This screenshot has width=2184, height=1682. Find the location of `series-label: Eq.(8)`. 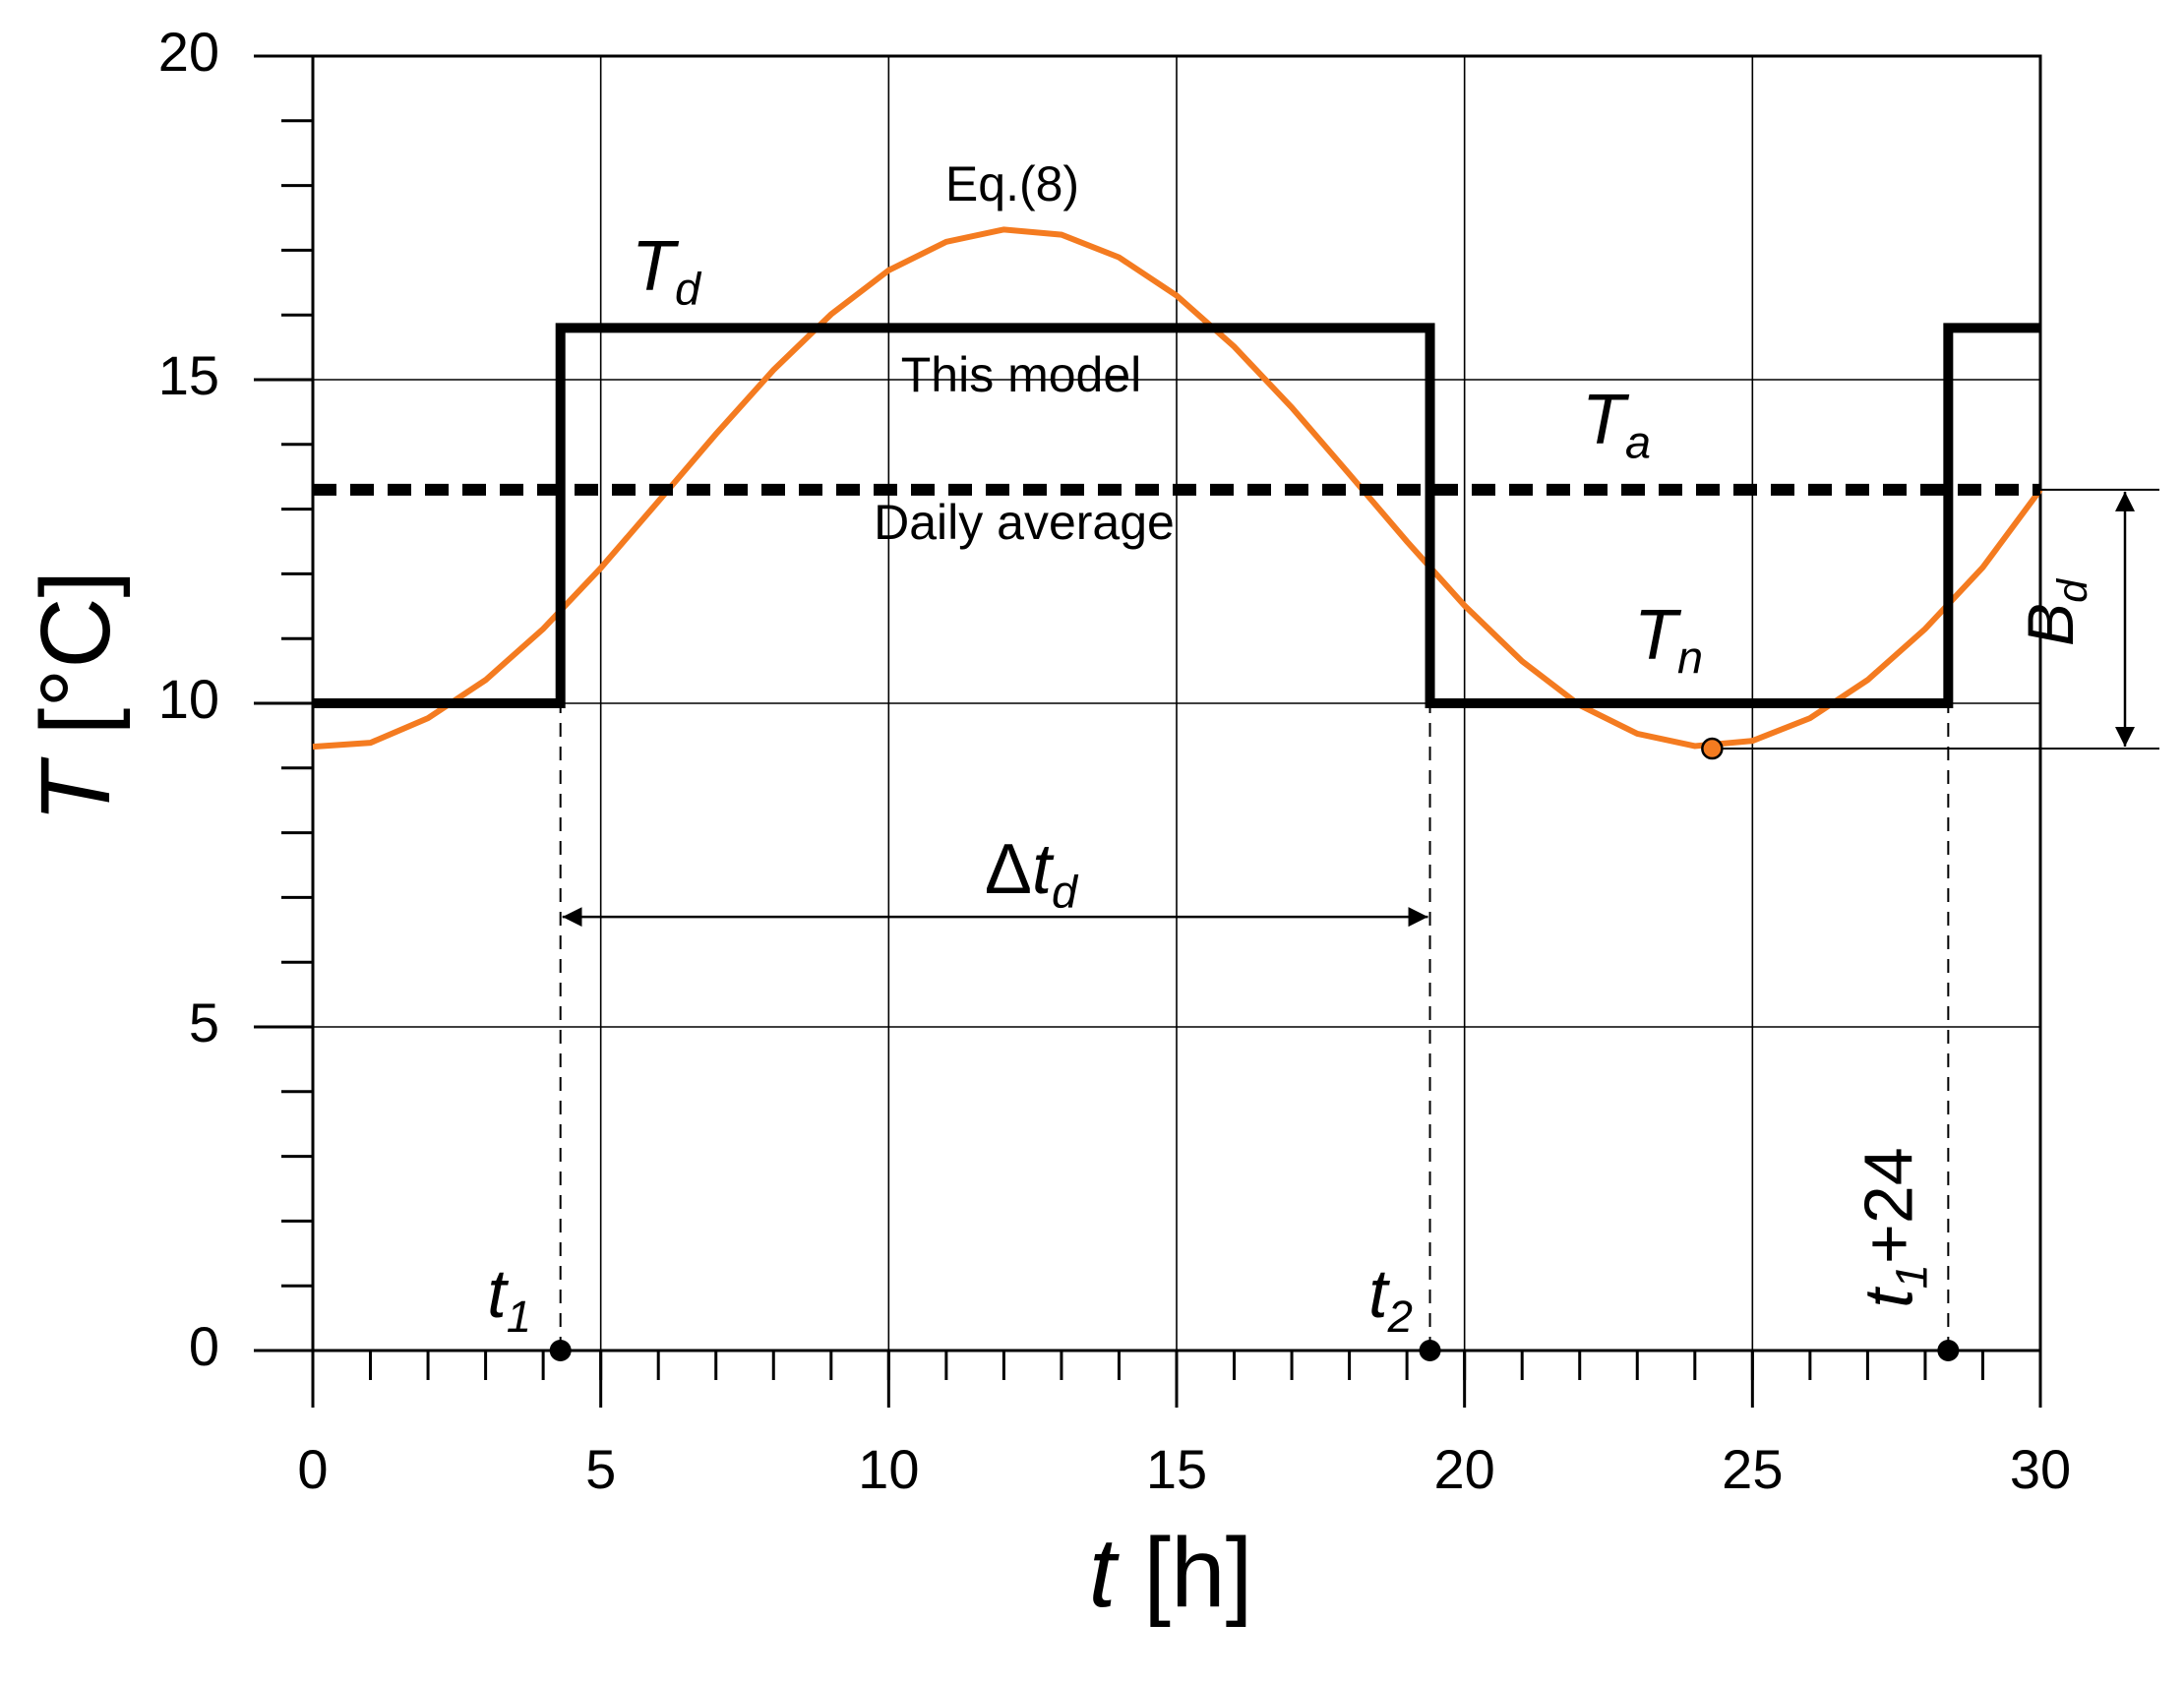

series-label: Eq.(8) is located at coordinates (1012, 183).